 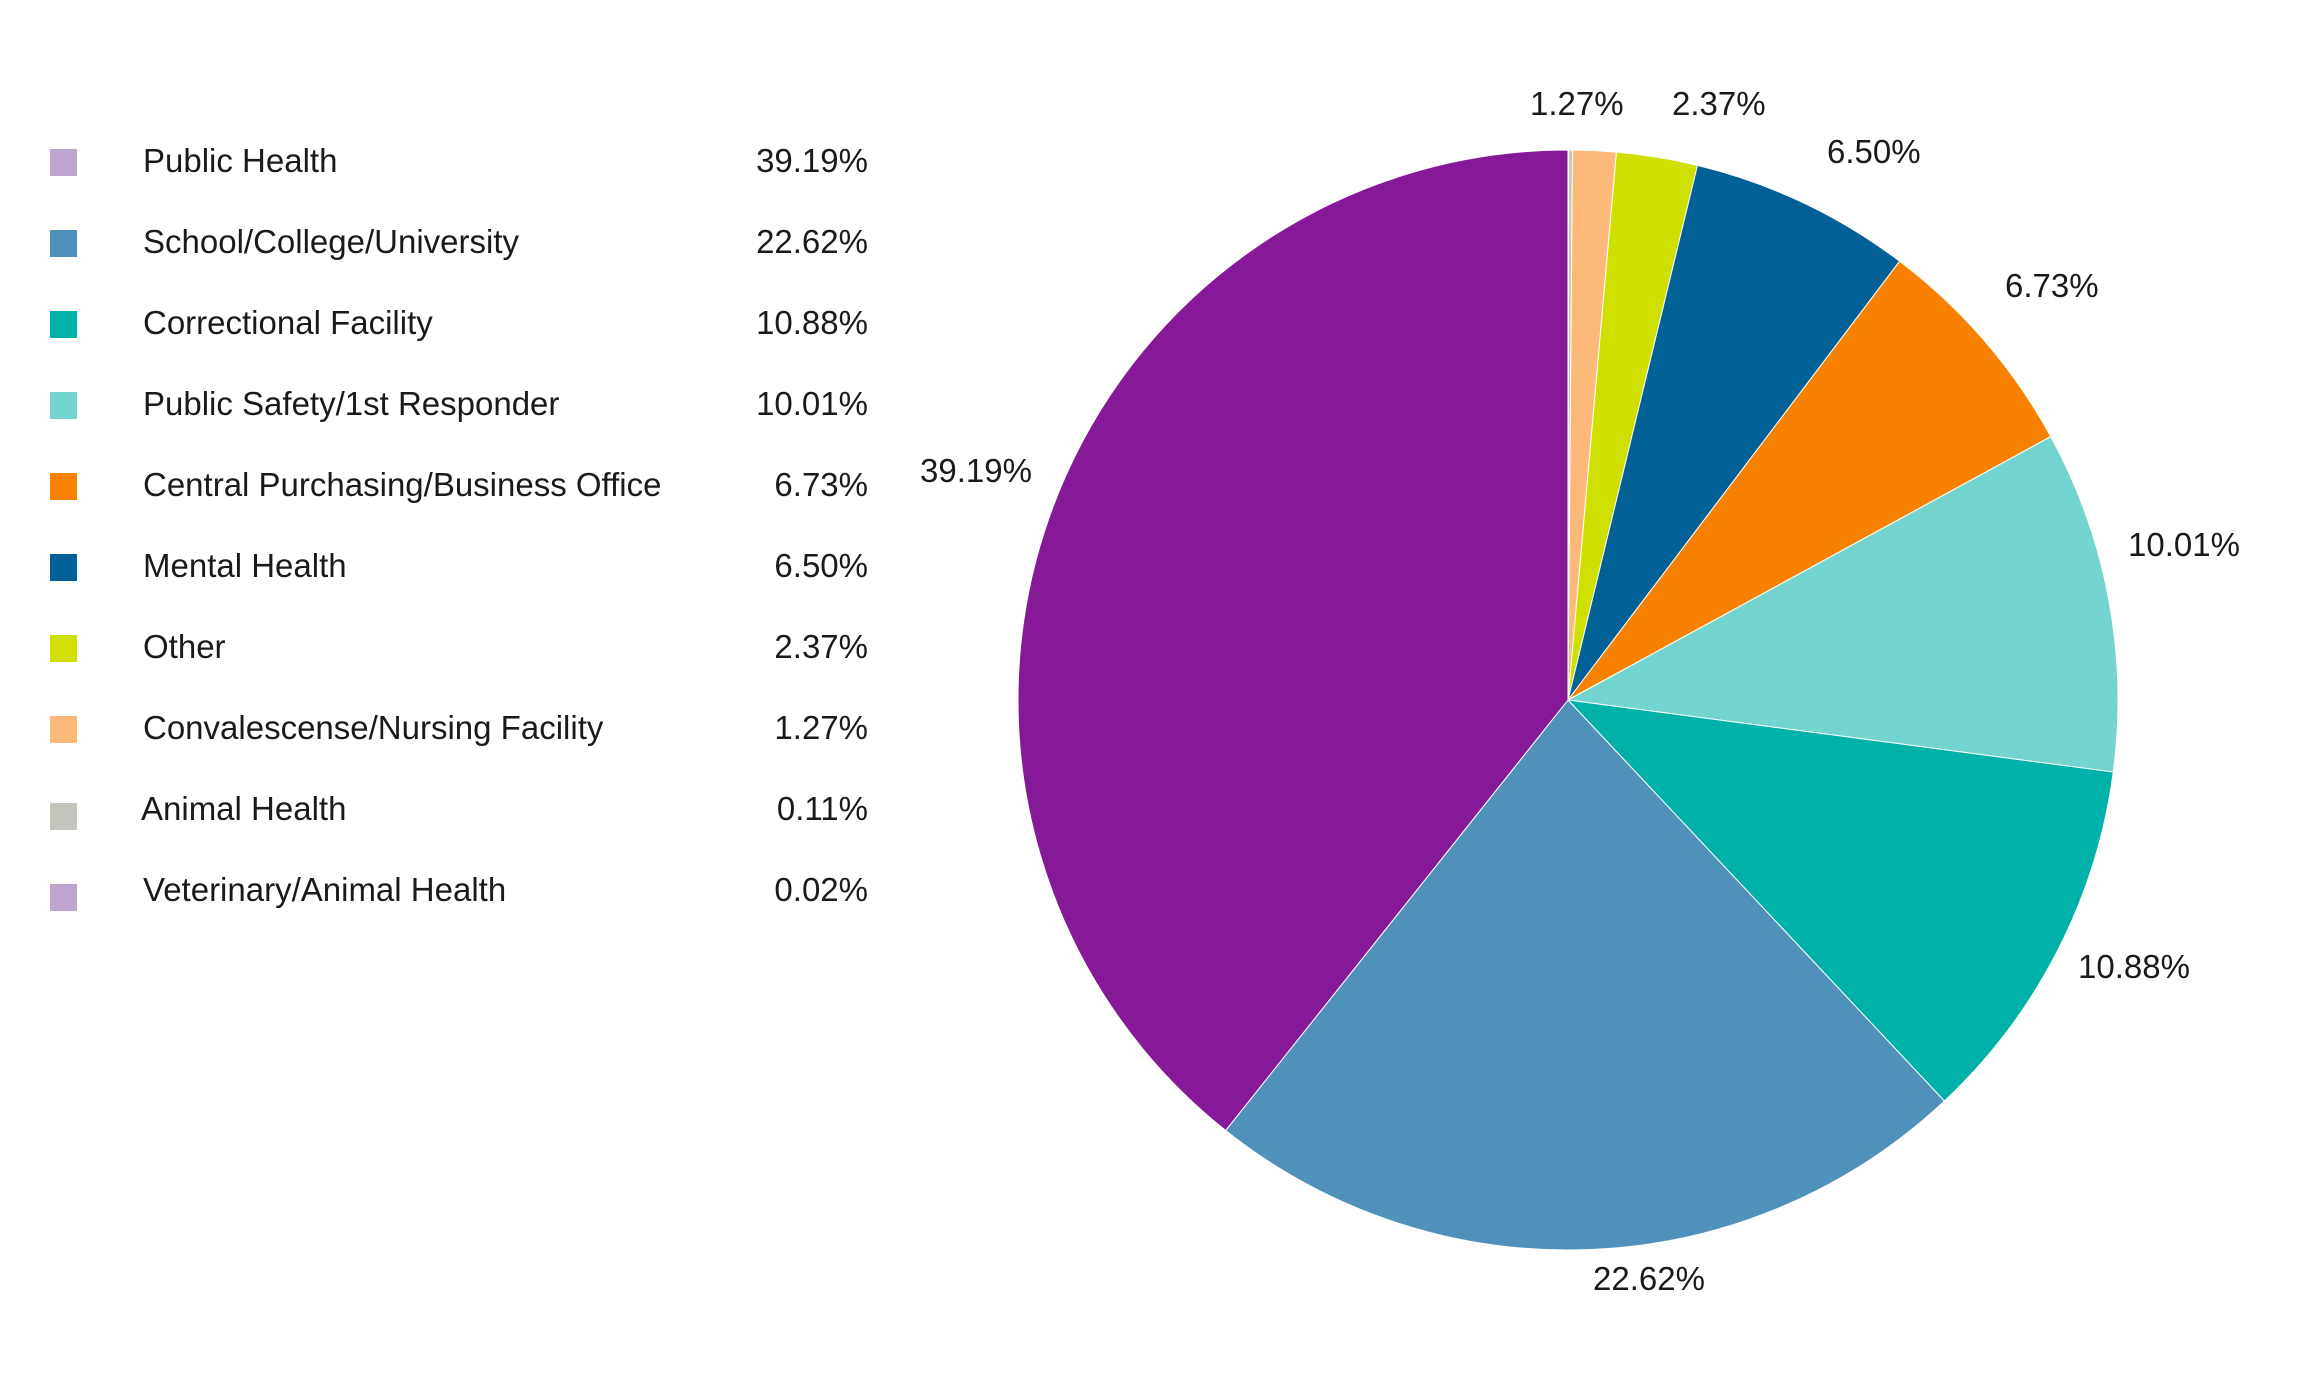 What do you see at coordinates (440, 647) in the screenshot?
I see `legend-item-other: Other 2.37%` at bounding box center [440, 647].